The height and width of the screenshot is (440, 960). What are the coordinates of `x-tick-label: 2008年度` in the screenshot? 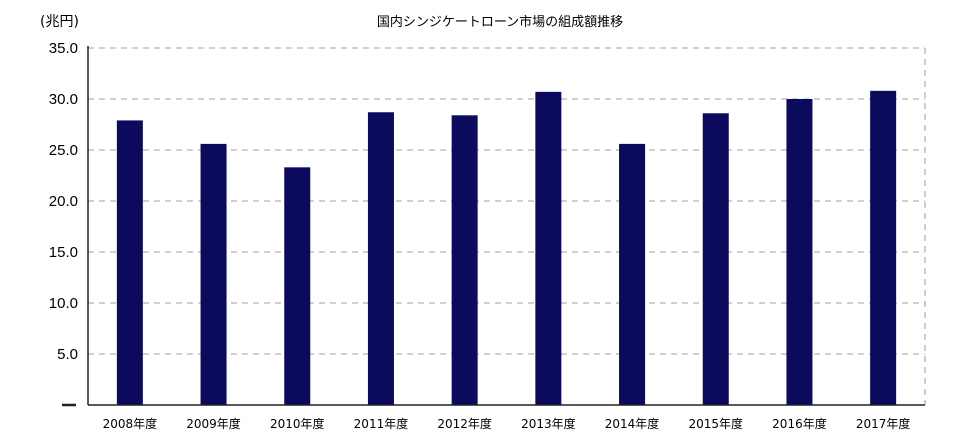 It's located at (130, 423).